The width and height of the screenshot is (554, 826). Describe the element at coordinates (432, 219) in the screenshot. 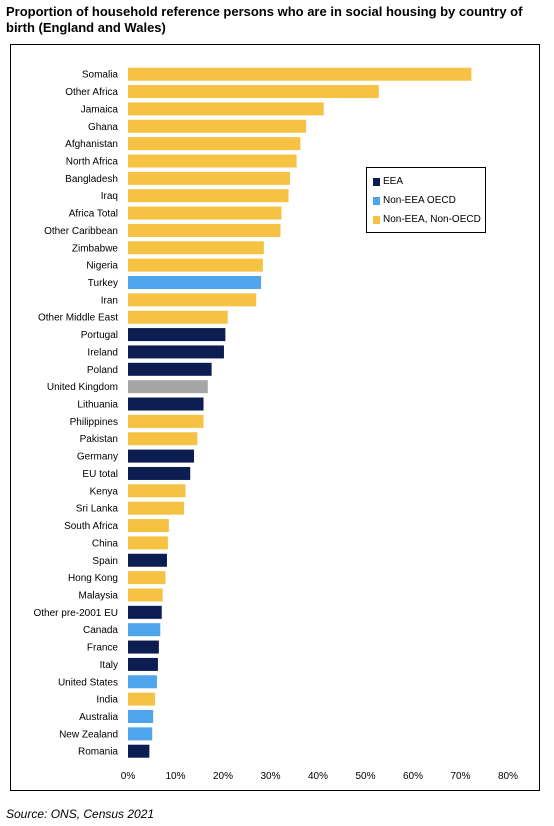

I see `legend-label-non-eea-non-oecd: Non-EEA, Non-OECD` at that location.